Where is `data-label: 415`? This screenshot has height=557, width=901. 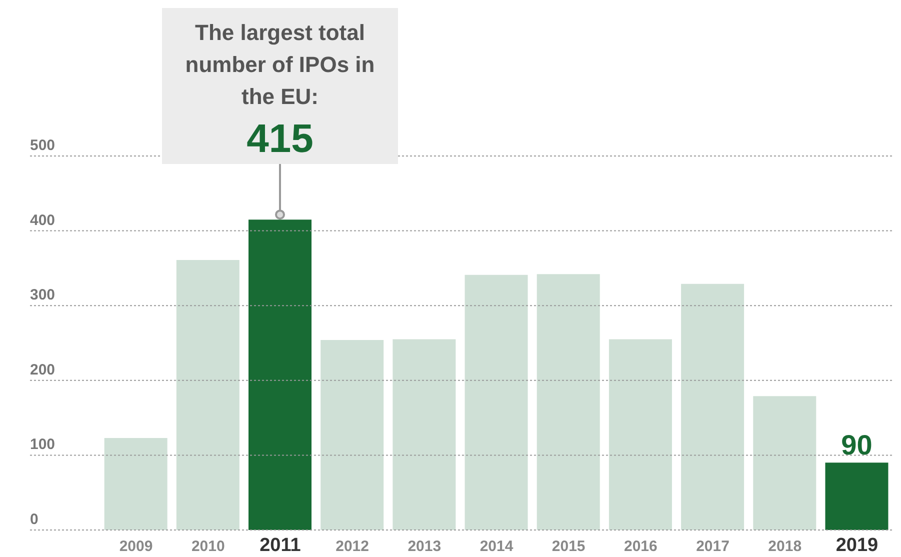 data-label: 415 is located at coordinates (280, 139).